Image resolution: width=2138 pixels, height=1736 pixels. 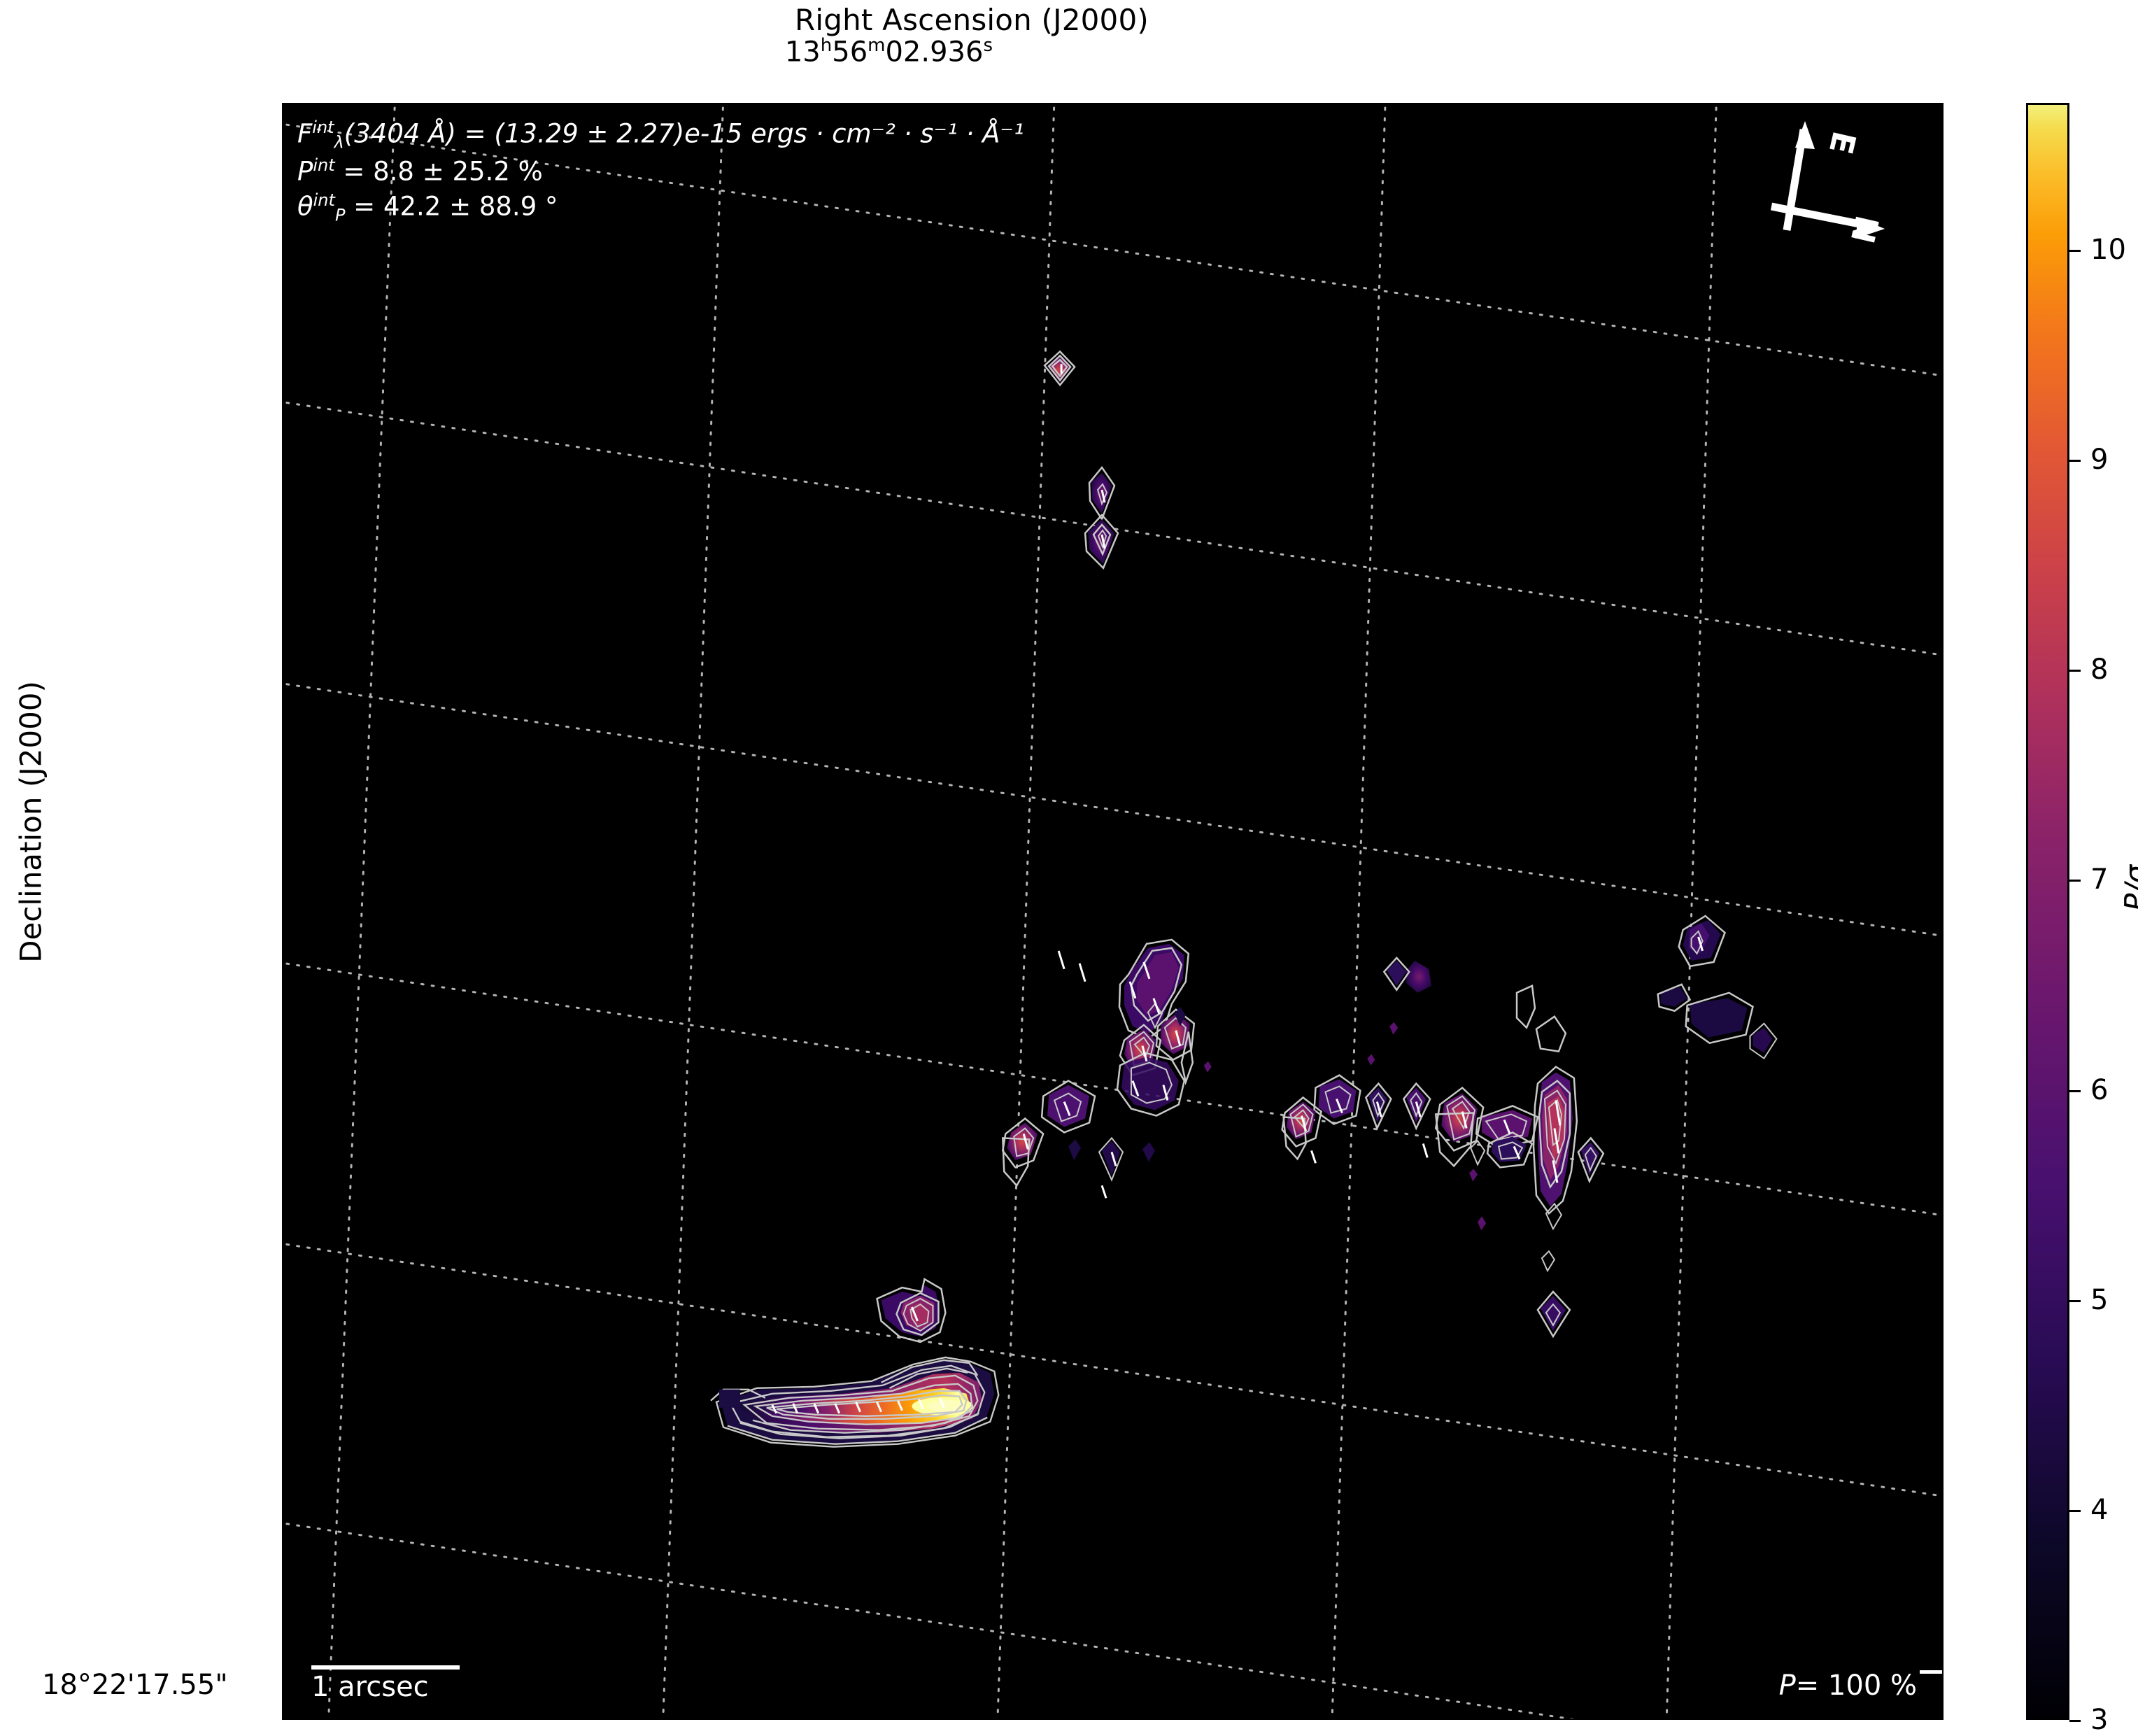 I want to click on knot-below-bar-a, so click(x=1591, y=1160).